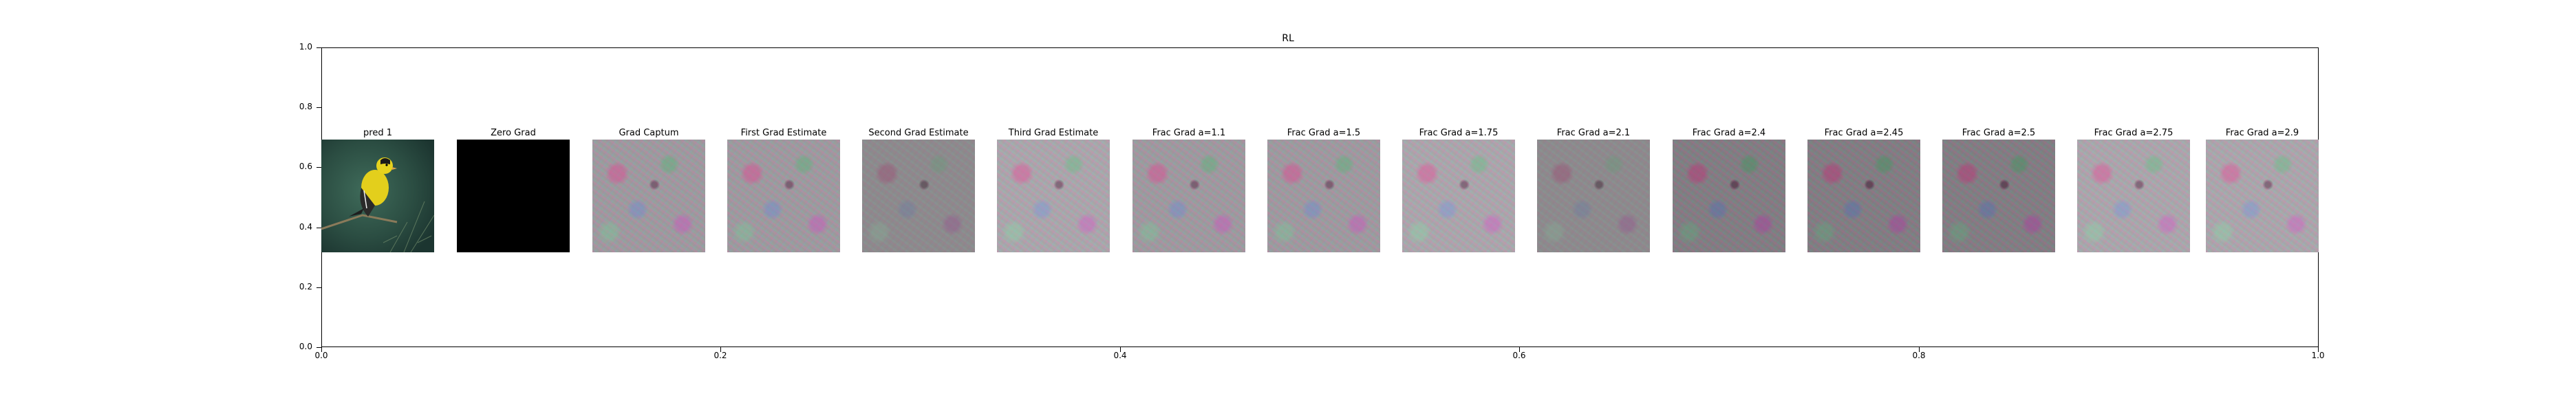 The height and width of the screenshot is (396, 2576). What do you see at coordinates (1053, 133) in the screenshot?
I see `panel-title: Third Grad Estimate` at bounding box center [1053, 133].